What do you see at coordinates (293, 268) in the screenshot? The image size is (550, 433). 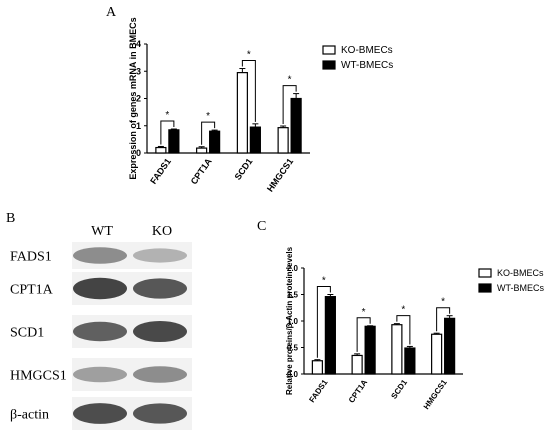 I see `y-tick-label: 2.0` at bounding box center [293, 268].